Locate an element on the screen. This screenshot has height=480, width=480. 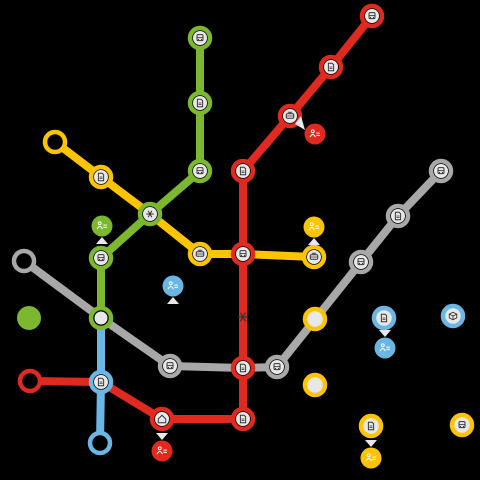
token-yellow-document is located at coordinates (371, 426).